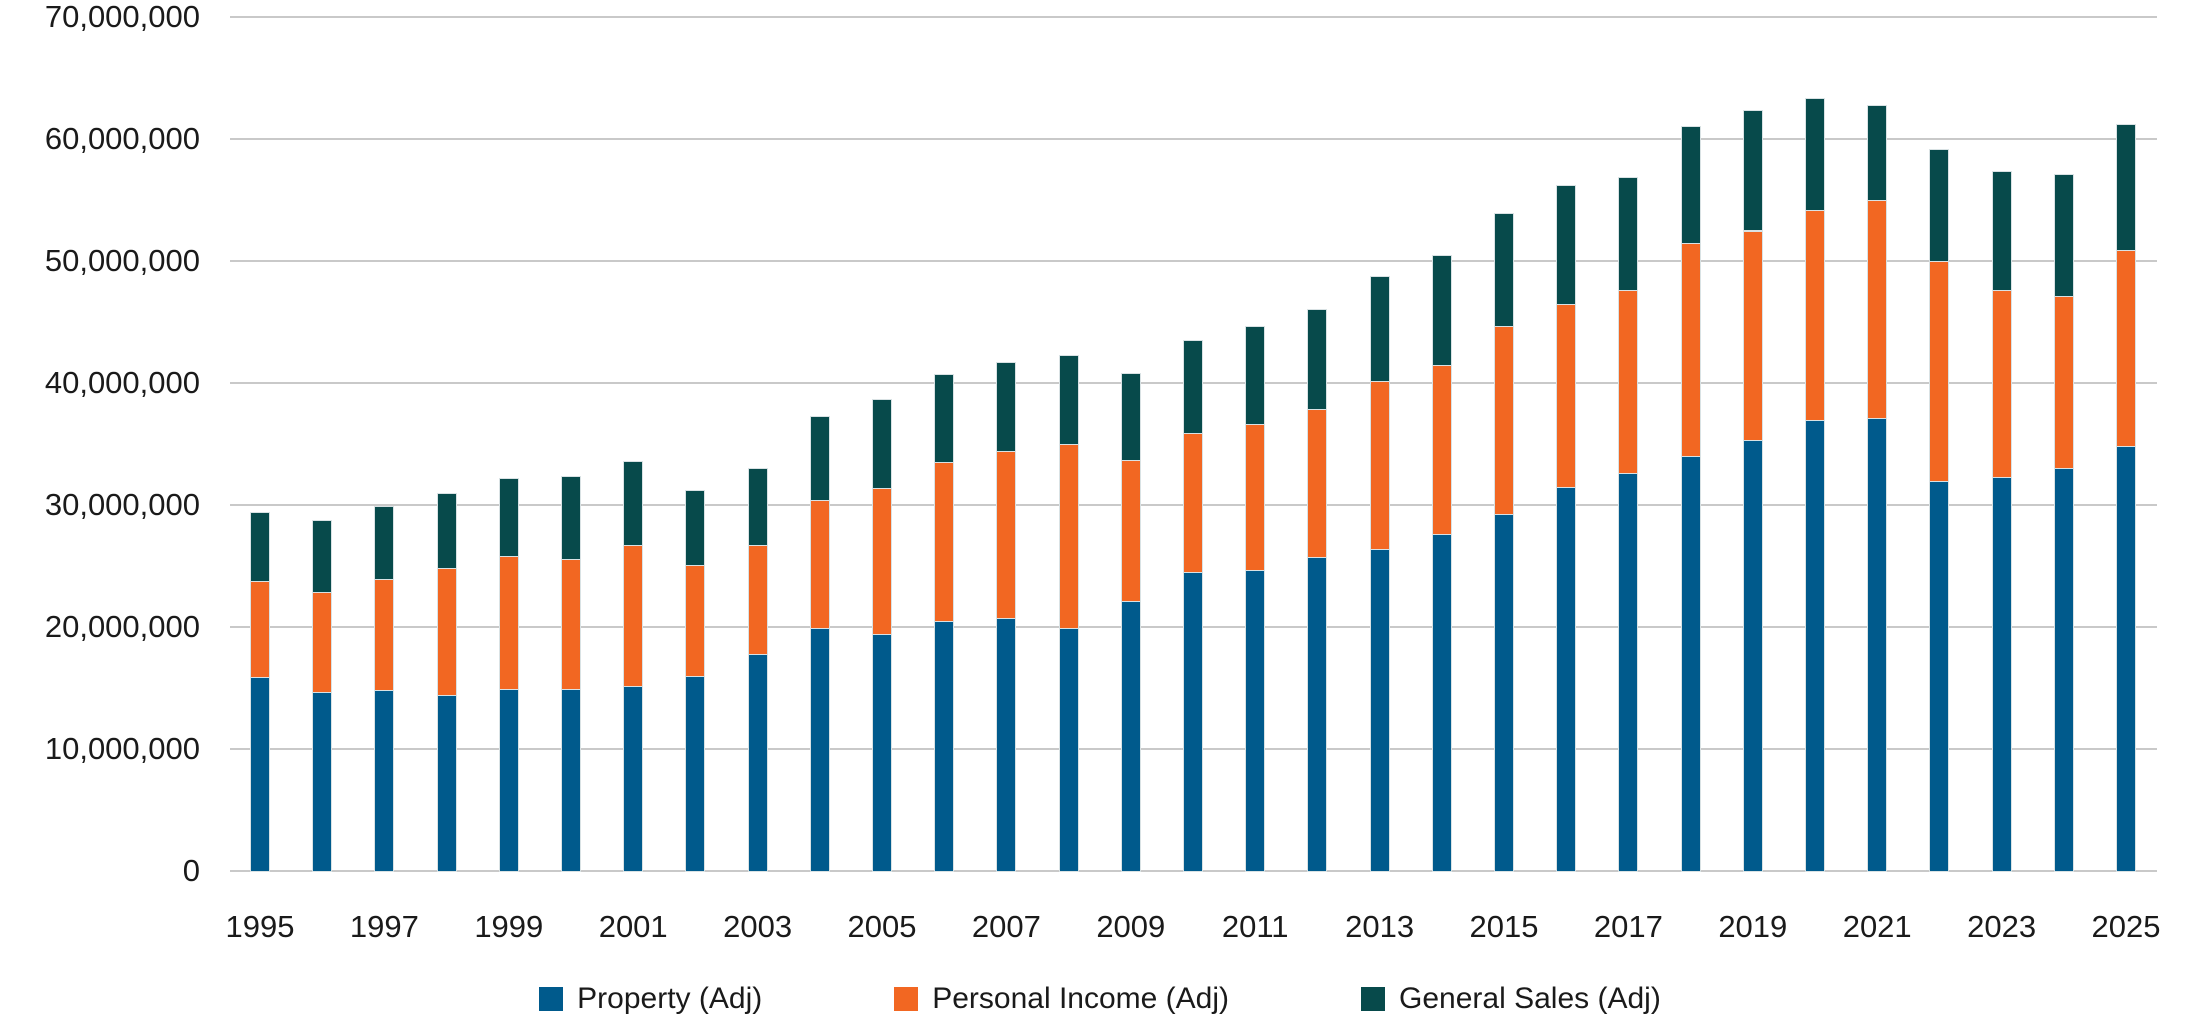 This screenshot has height=1028, width=2200. What do you see at coordinates (508, 623) in the screenshot?
I see `bar-segment-1999-personal-income-adj` at bounding box center [508, 623].